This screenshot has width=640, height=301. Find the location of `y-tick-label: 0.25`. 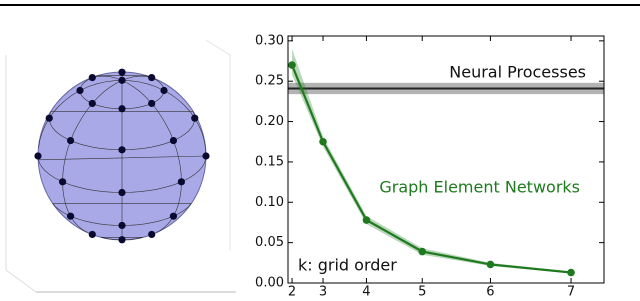

y-tick-label: 0.25 is located at coordinates (269, 81).